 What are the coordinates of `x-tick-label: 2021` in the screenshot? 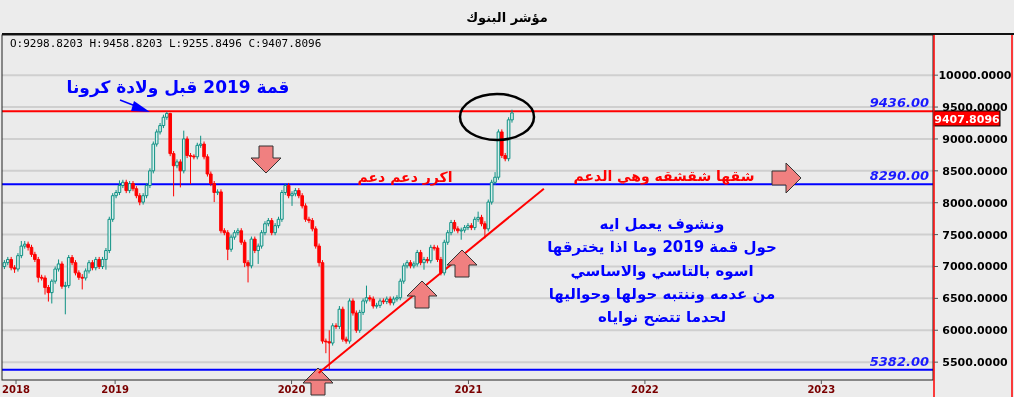 It's located at (468, 389).